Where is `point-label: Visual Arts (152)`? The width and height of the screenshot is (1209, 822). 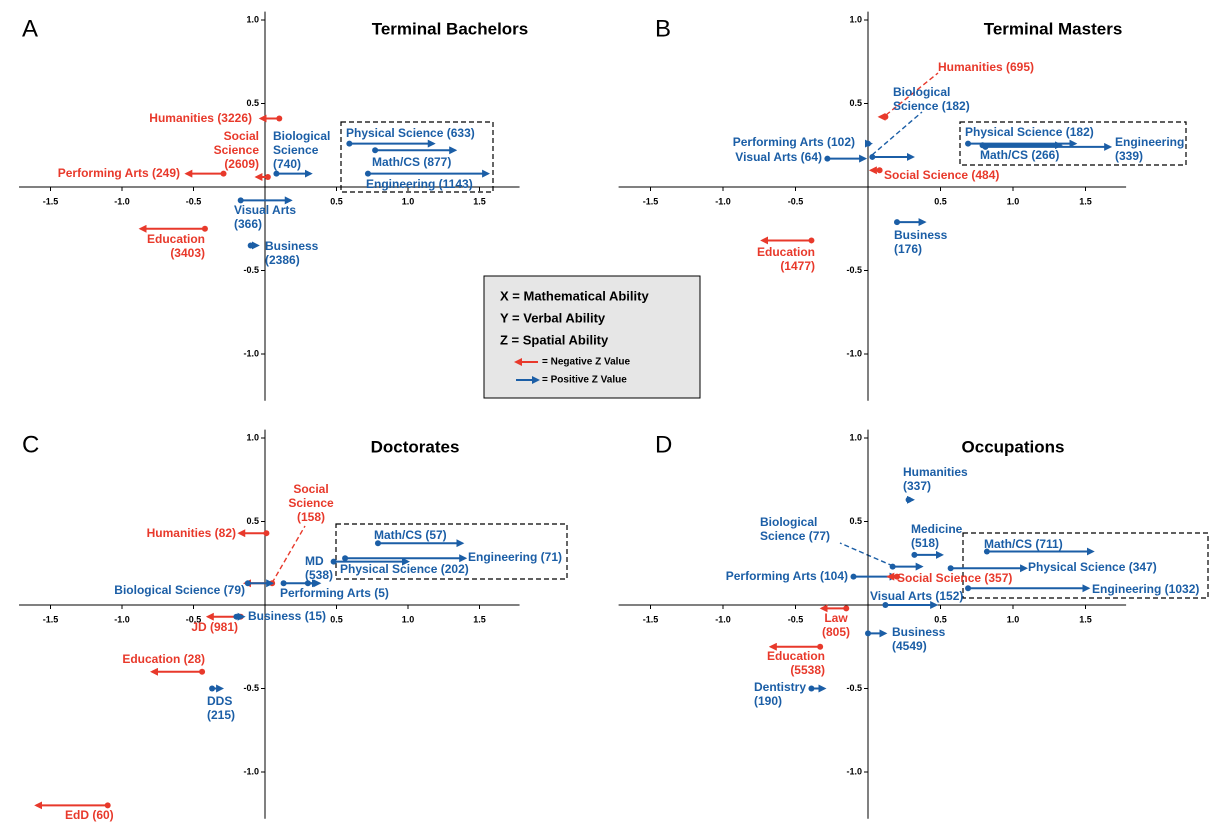 point-label: Visual Arts (152) is located at coordinates (916, 596).